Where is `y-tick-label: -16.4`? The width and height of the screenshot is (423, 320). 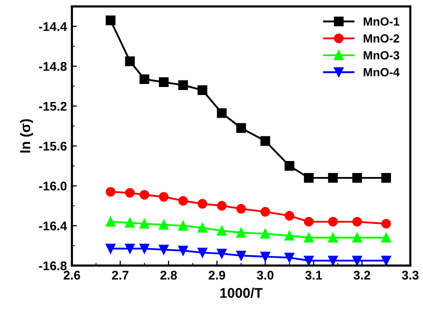 y-tick-label: -16.4 is located at coordinates (53, 226).